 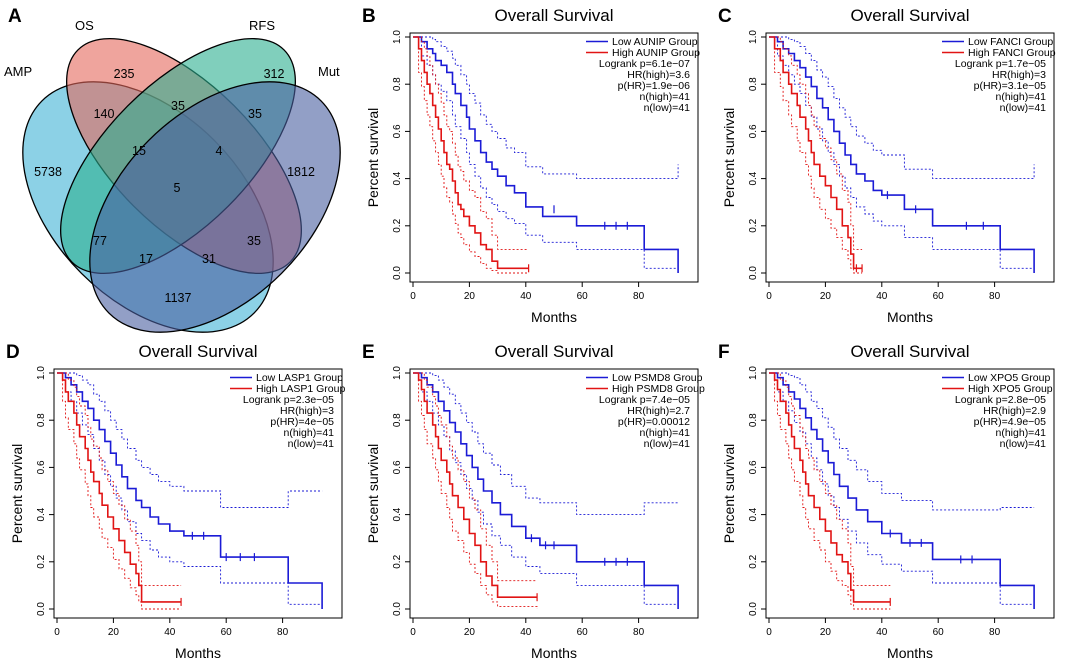 I want to click on venn-count-rfs-mut: 35, so click(x=255, y=114).